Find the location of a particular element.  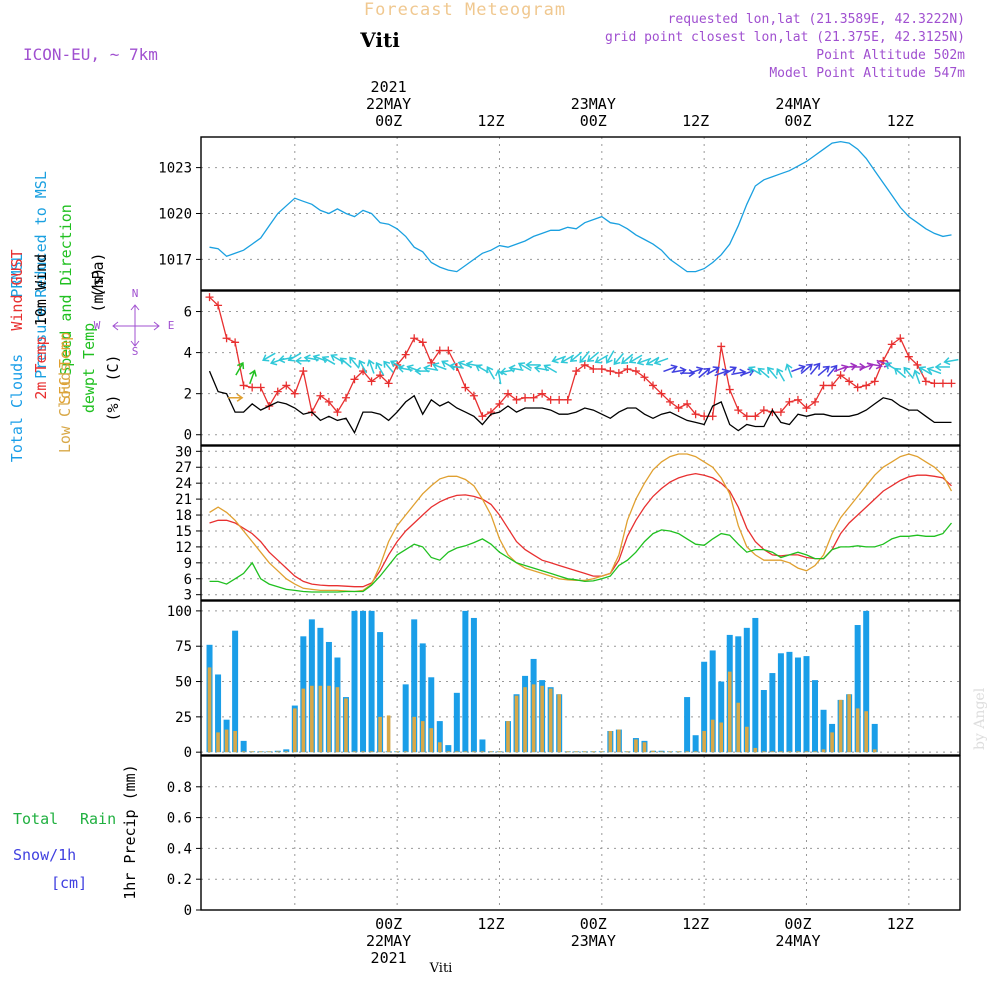

axis-label: (%) is located at coordinates (113, 407).